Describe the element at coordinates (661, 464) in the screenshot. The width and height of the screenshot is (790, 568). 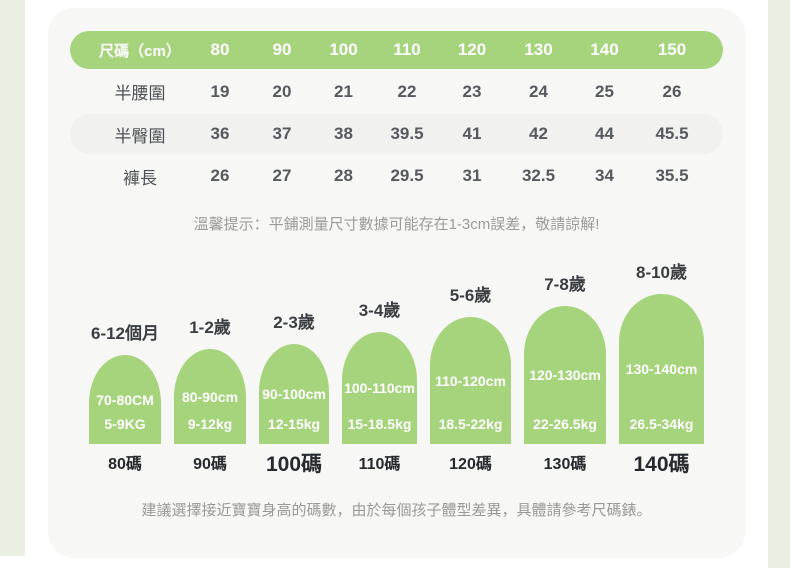
I see `size-code-label: 140碼` at that location.